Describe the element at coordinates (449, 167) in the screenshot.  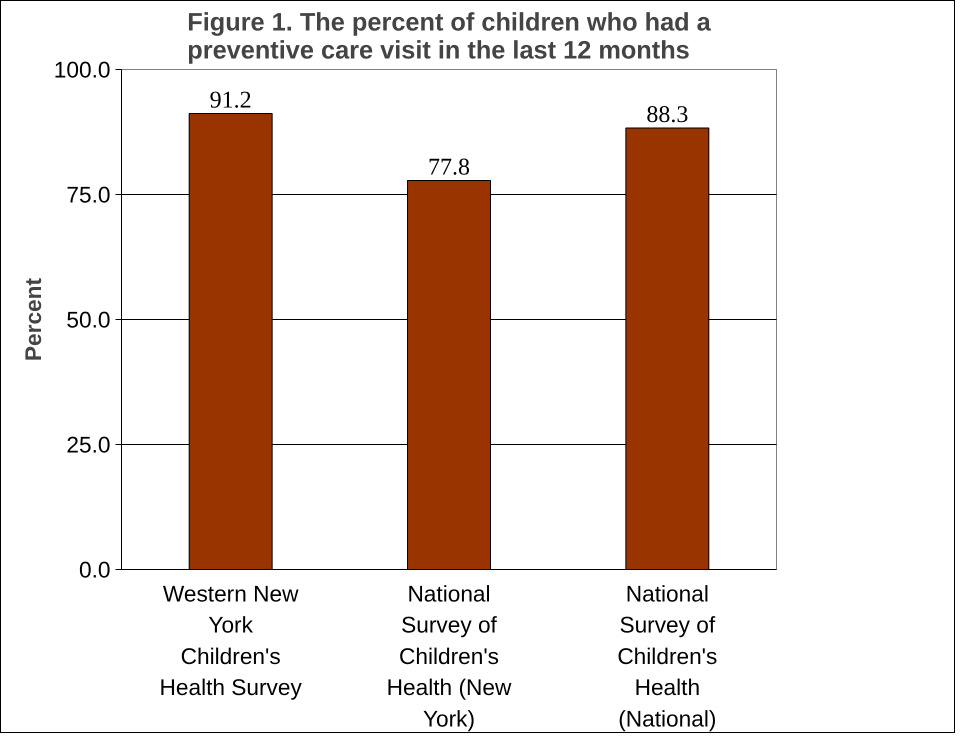
I see `data-label: 77.8` at that location.